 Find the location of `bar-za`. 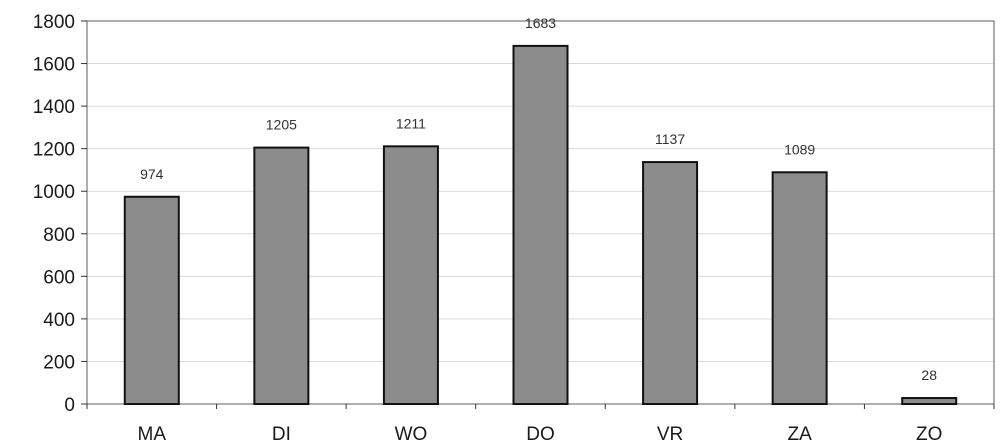

bar-za is located at coordinates (799, 288).